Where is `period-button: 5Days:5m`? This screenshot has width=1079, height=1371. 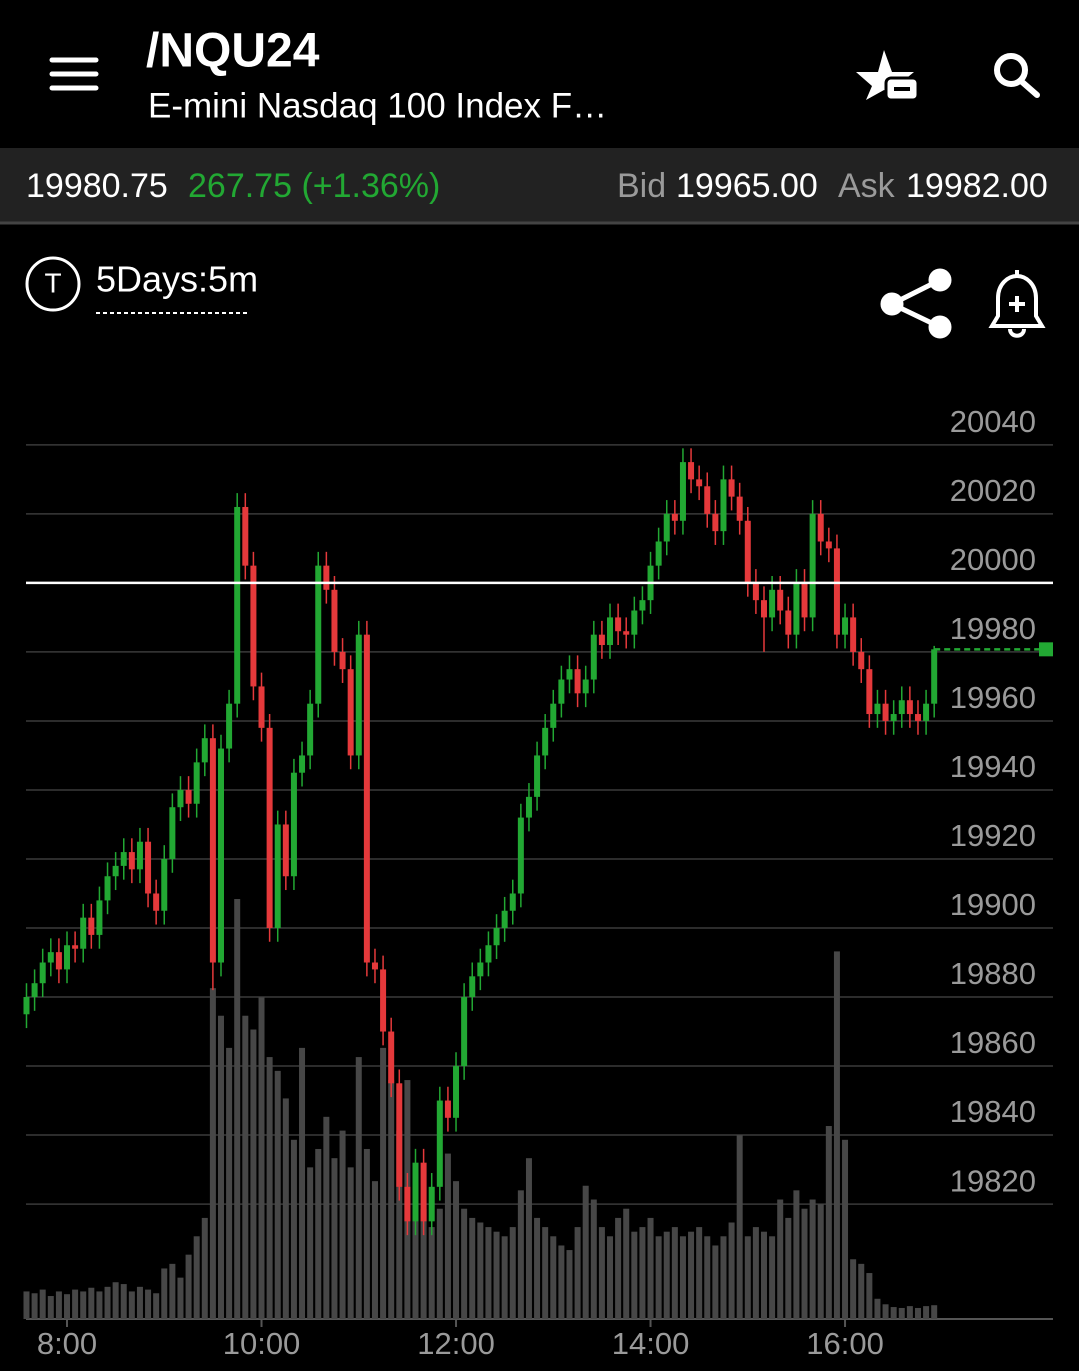 period-button: 5Days:5m is located at coordinates (177, 286).